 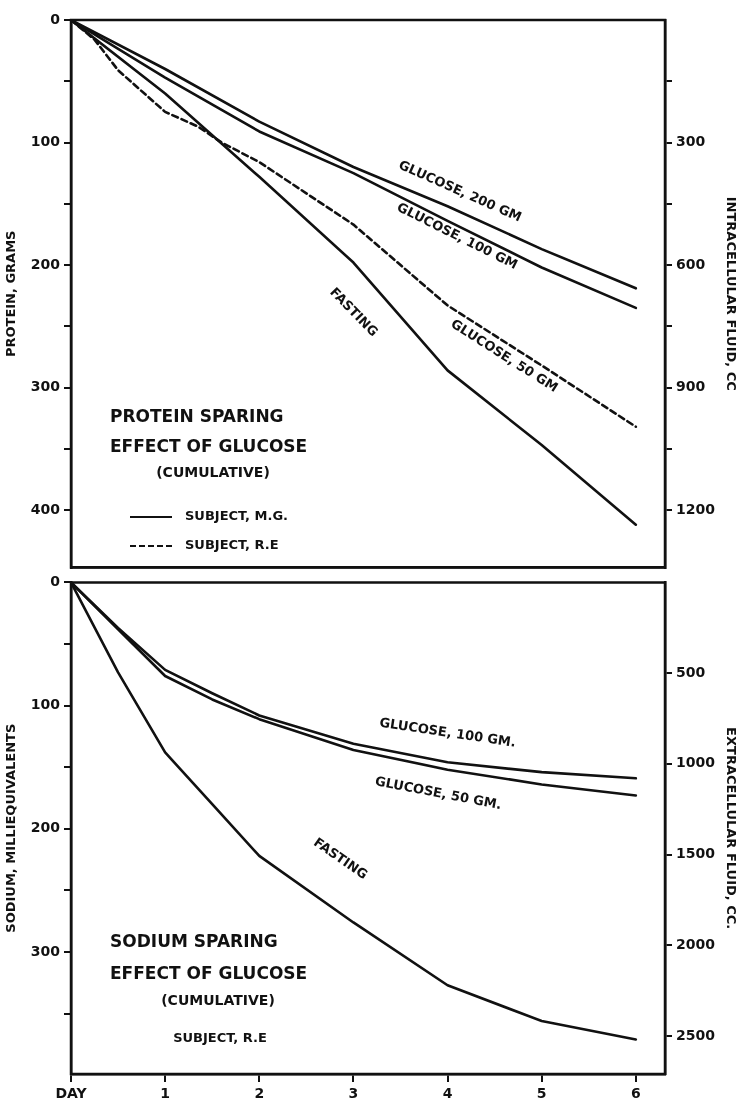 I want to click on y2-axis-title: INTRACELLULAR FLUID, CC, so click(x=731, y=293).